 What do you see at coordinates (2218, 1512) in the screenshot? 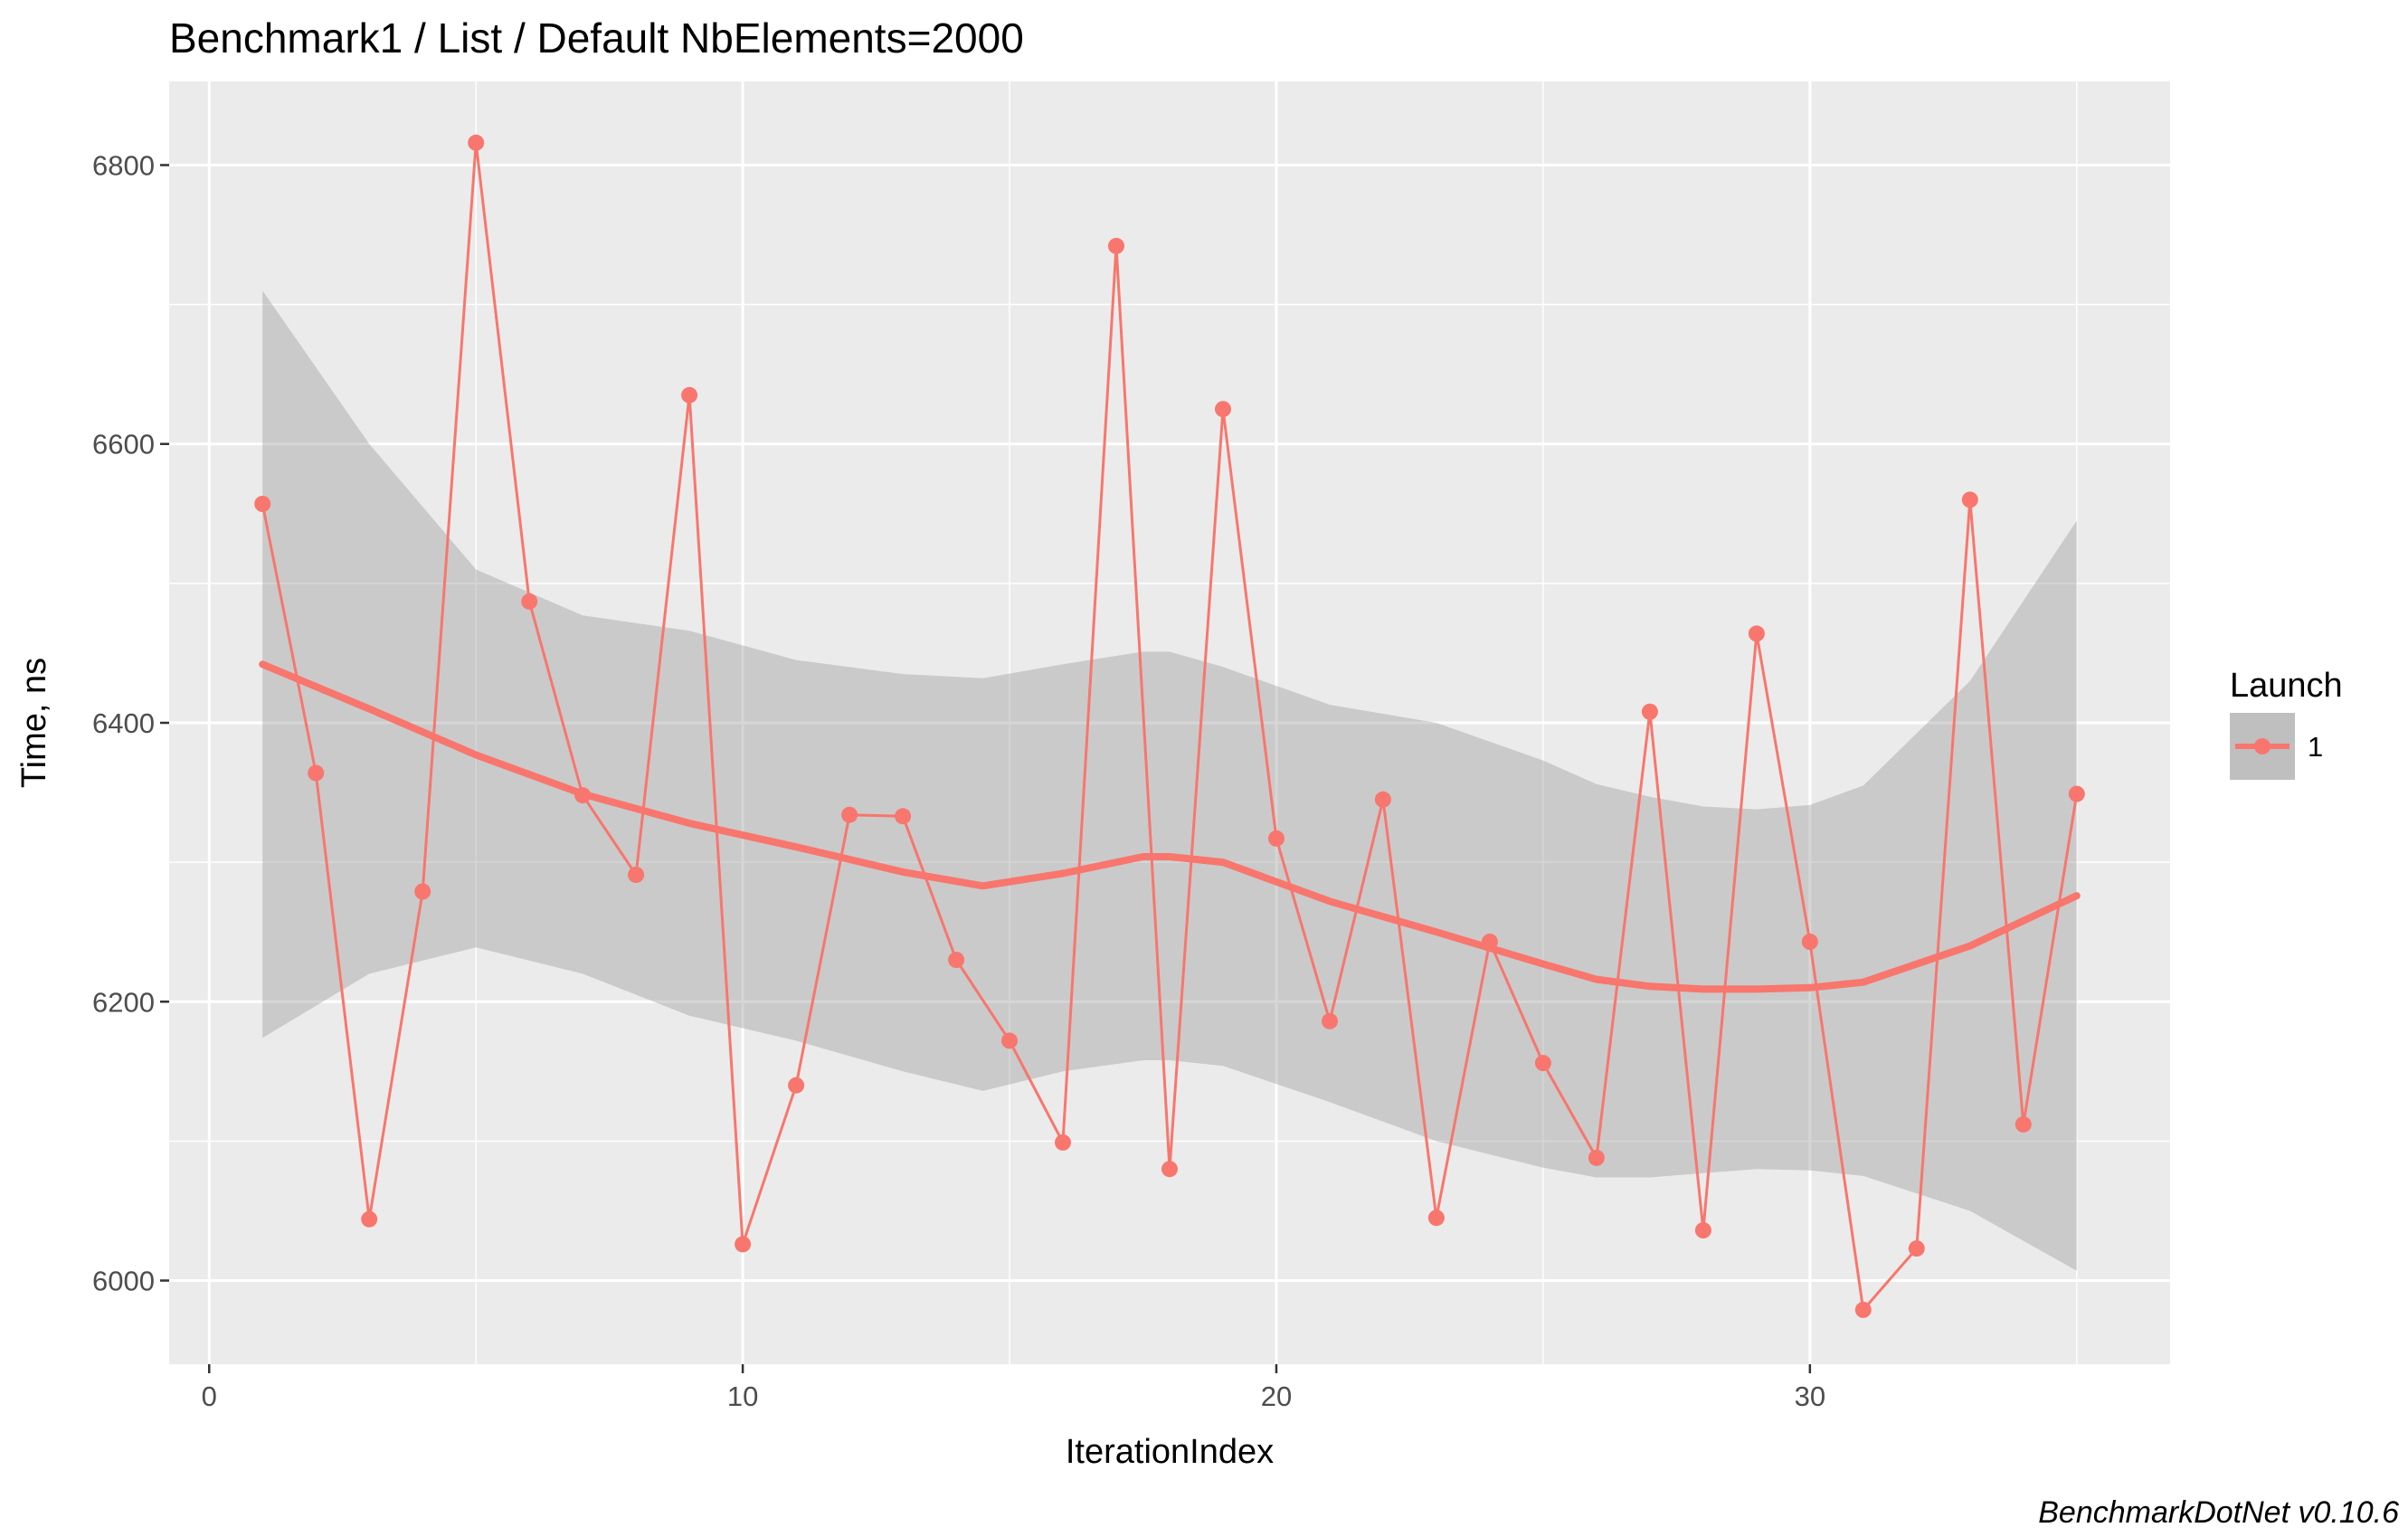
I see `caption: BenchmarkDotNet v0.10.6` at bounding box center [2218, 1512].